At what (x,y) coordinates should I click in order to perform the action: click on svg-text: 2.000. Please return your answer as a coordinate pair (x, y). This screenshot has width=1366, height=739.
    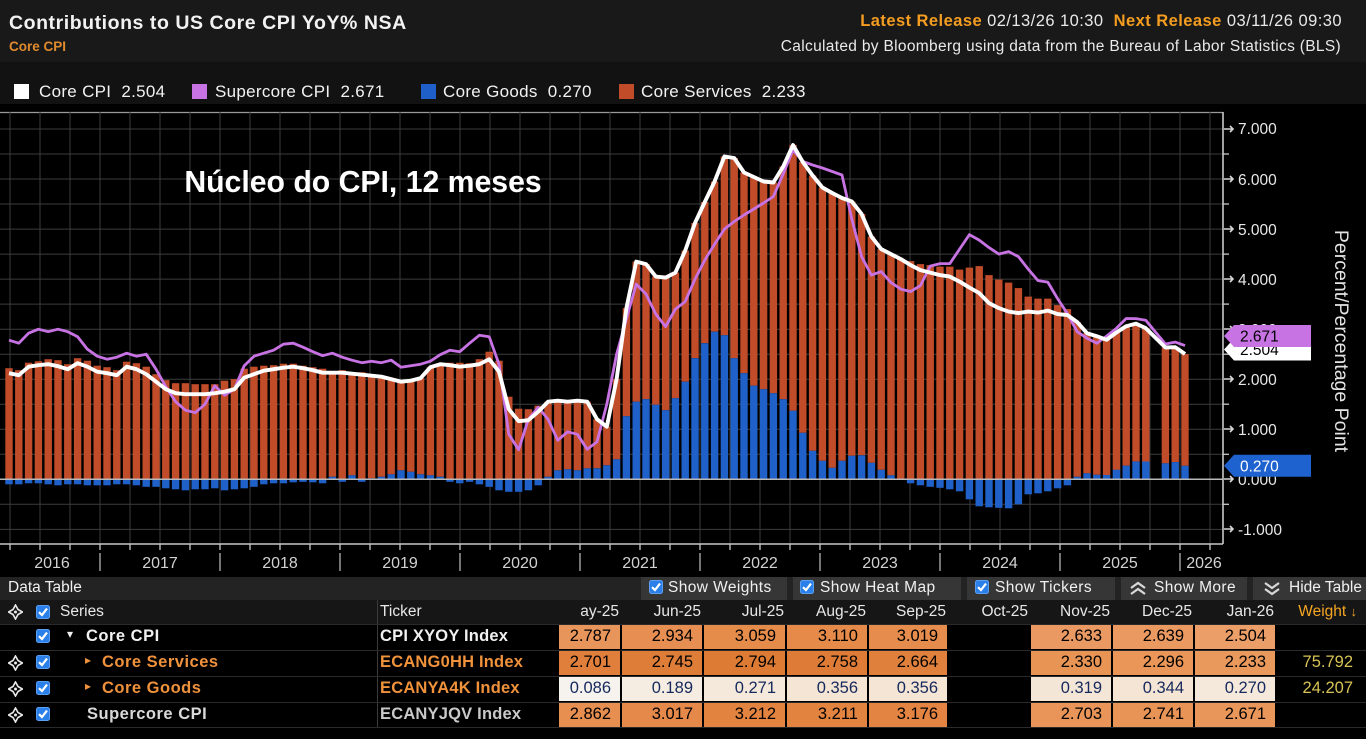
    Looking at the image, I should click on (1257, 380).